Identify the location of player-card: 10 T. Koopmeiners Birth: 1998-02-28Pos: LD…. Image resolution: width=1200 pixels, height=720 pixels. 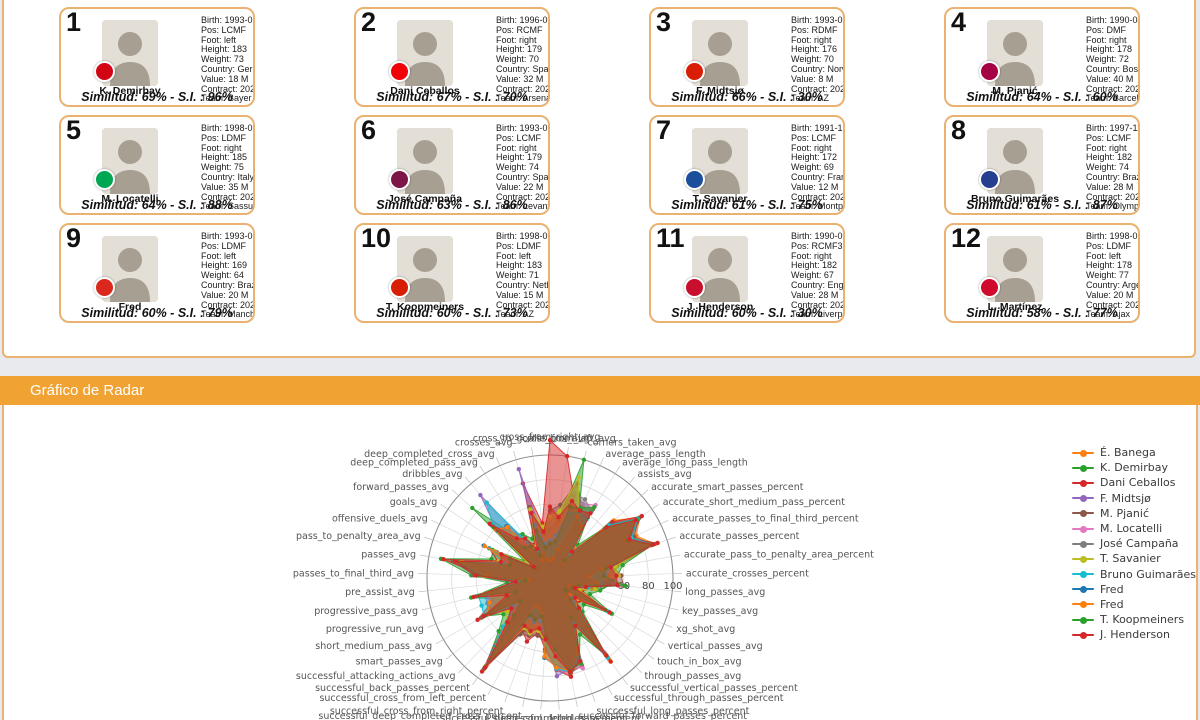
(452, 273).